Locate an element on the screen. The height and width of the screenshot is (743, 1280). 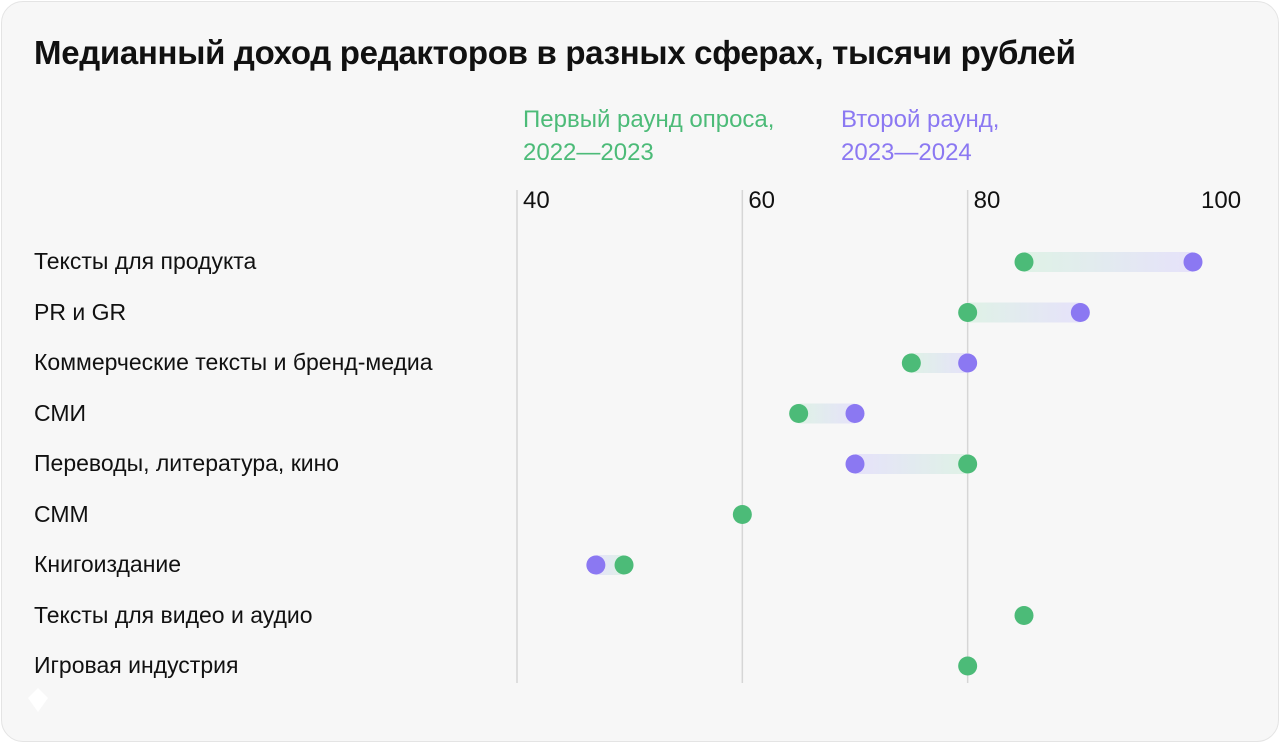
category-label: Игровая индустрия is located at coordinates (136, 665).